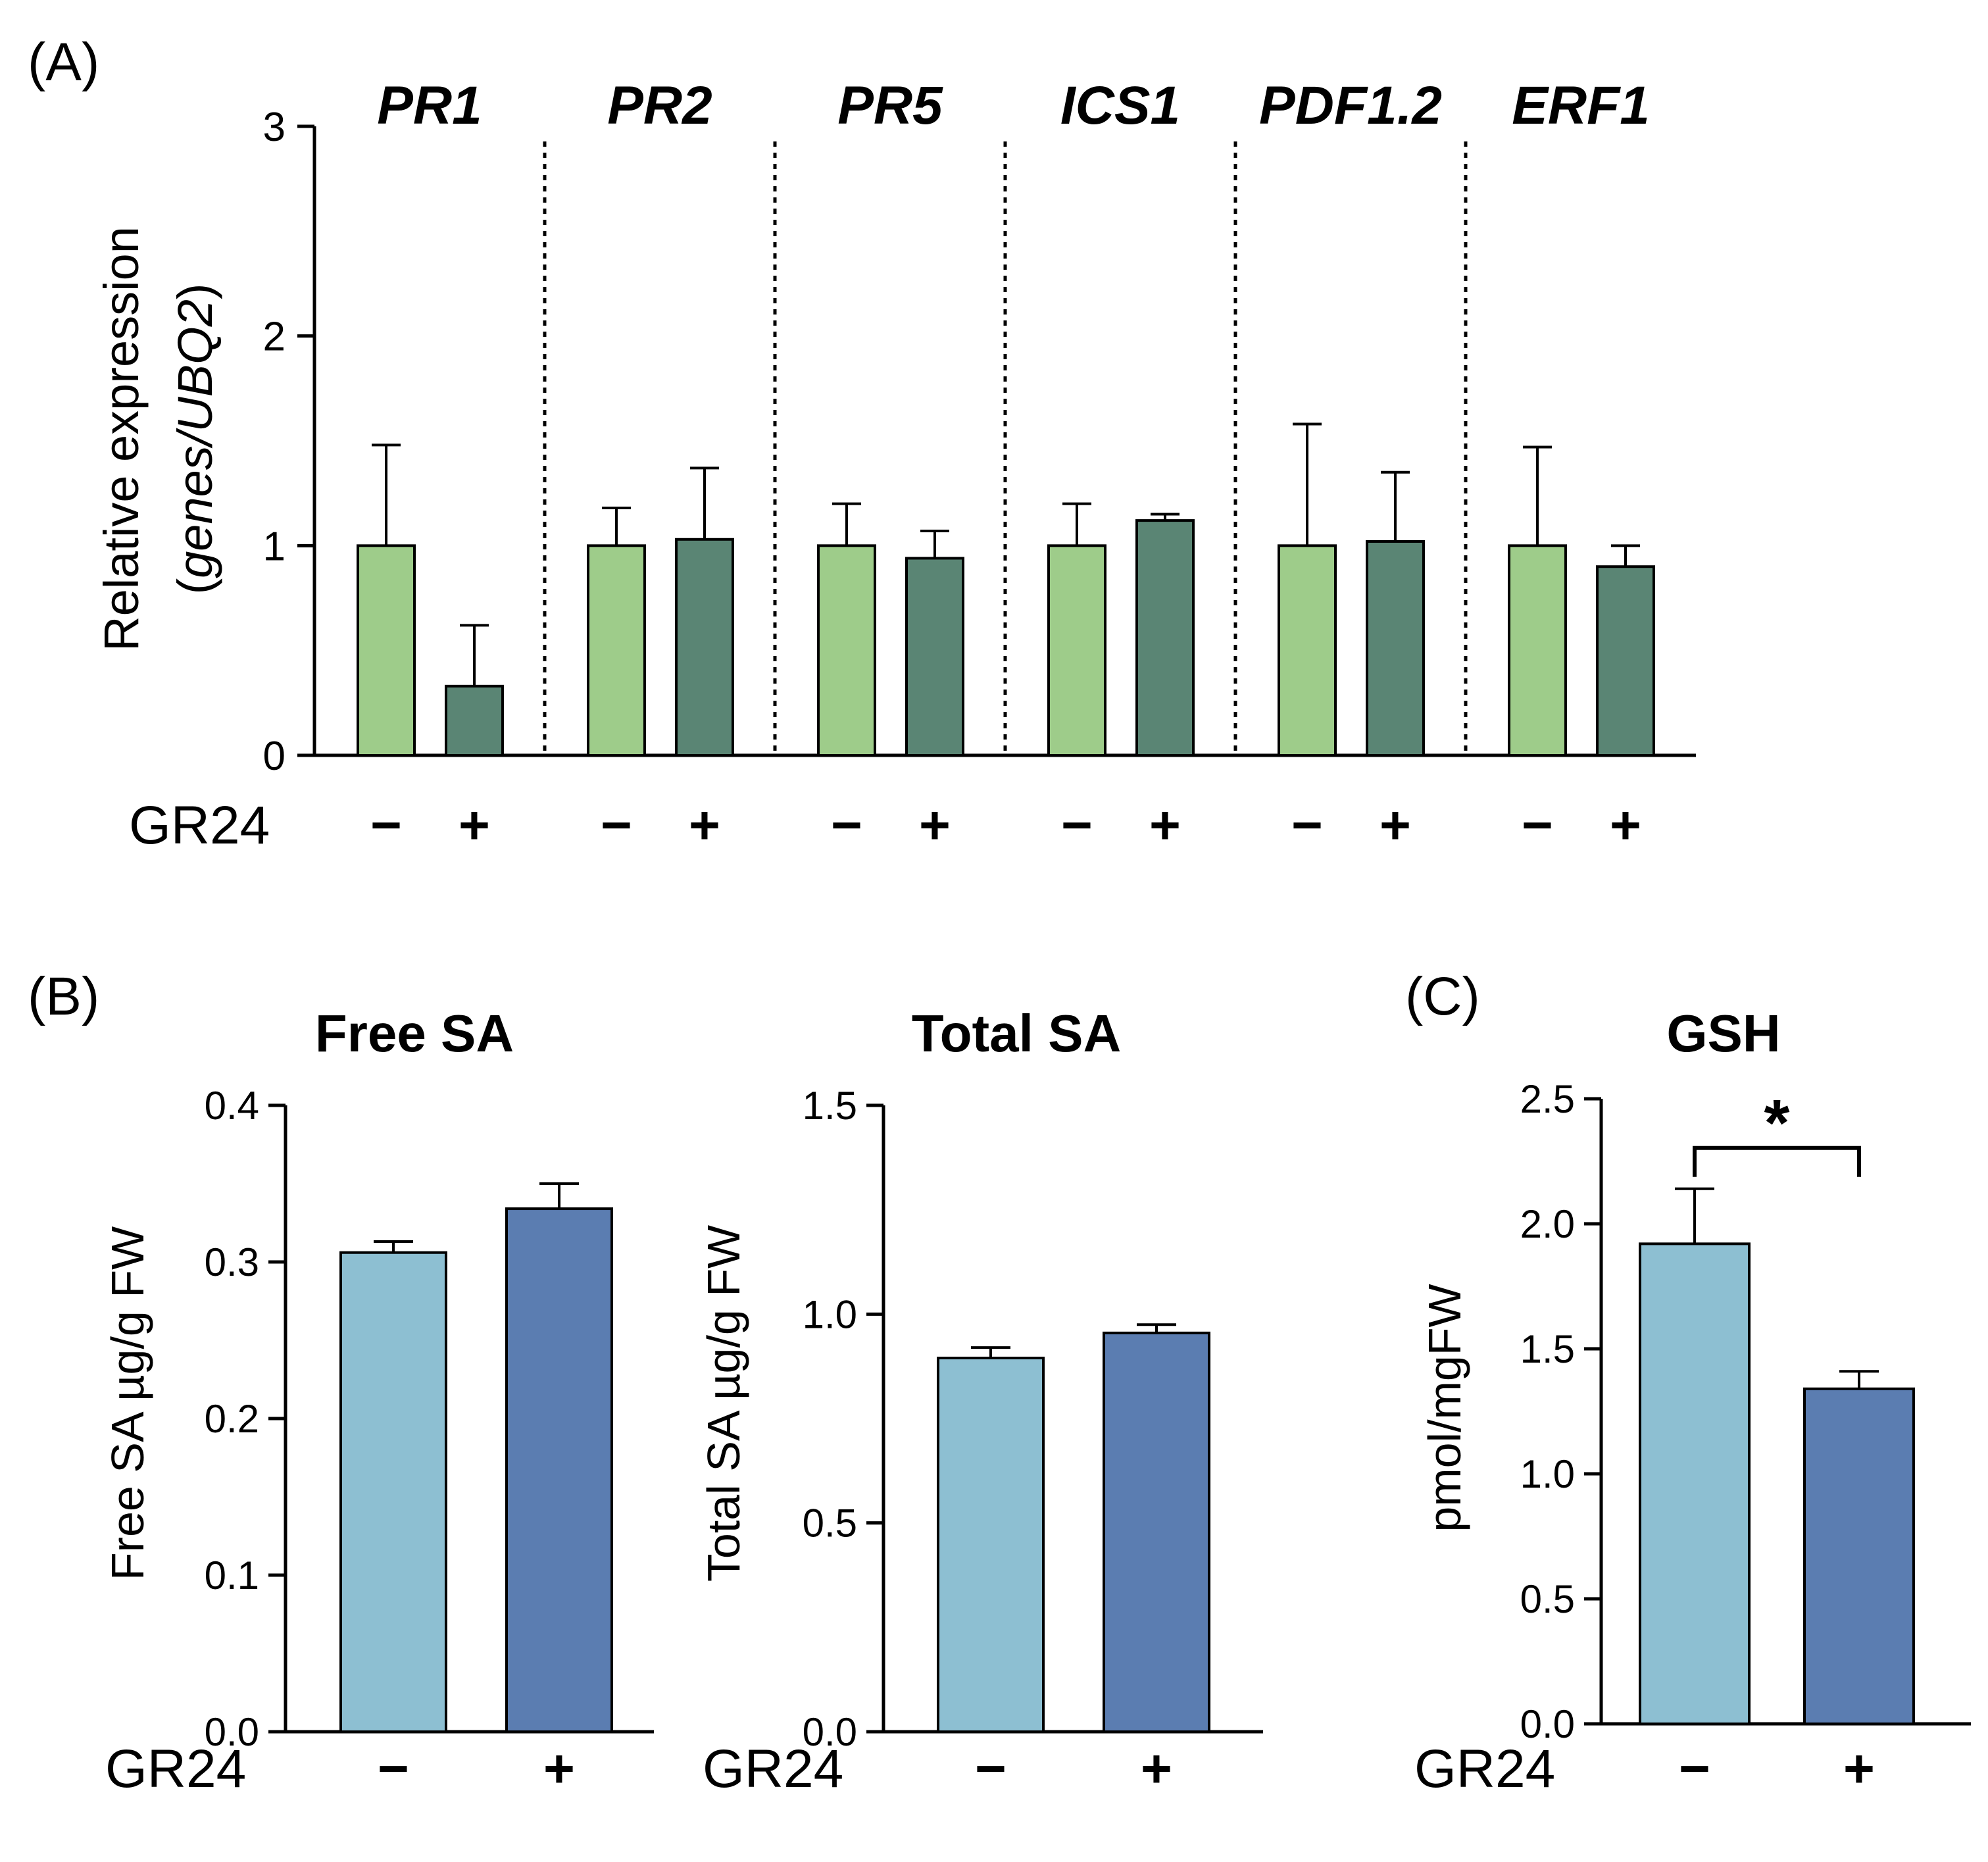 This screenshot has height=1862, width=1988. I want to click on panel-a-y-tick-label: 1, so click(274, 546).